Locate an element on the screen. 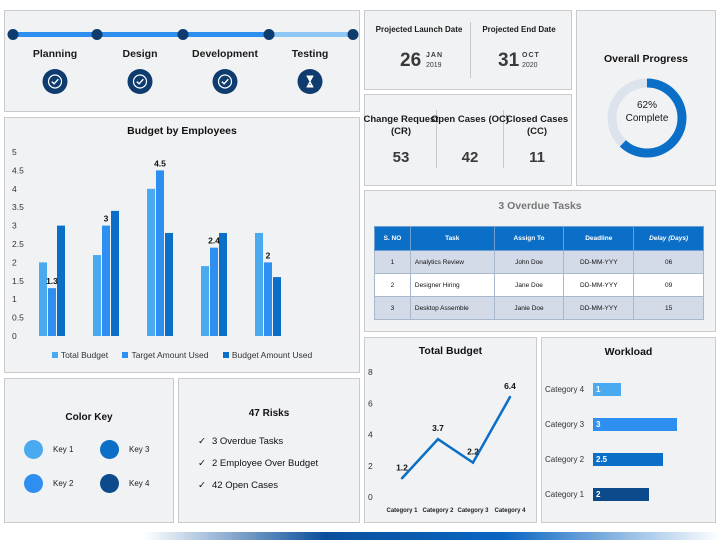 The image size is (720, 540). overdue-tasks-title: 3 Overdue Tasks is located at coordinates (540, 206).